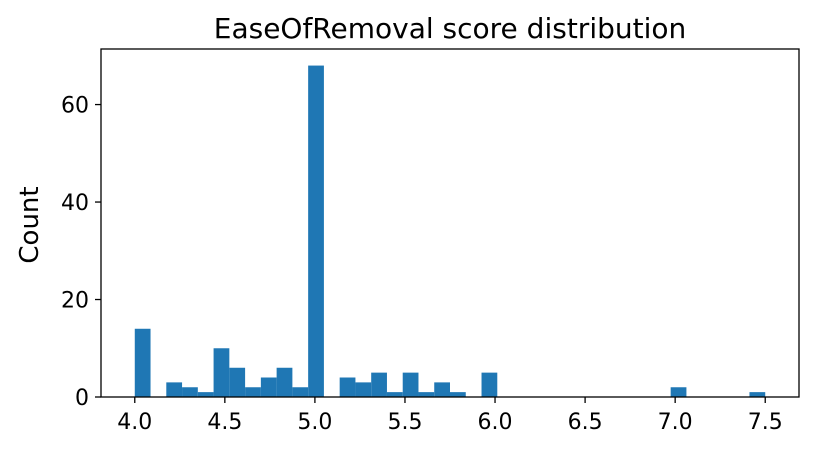 This screenshot has height=456, width=813. What do you see at coordinates (495, 422) in the screenshot?
I see `x-tick-label: 6.0` at bounding box center [495, 422].